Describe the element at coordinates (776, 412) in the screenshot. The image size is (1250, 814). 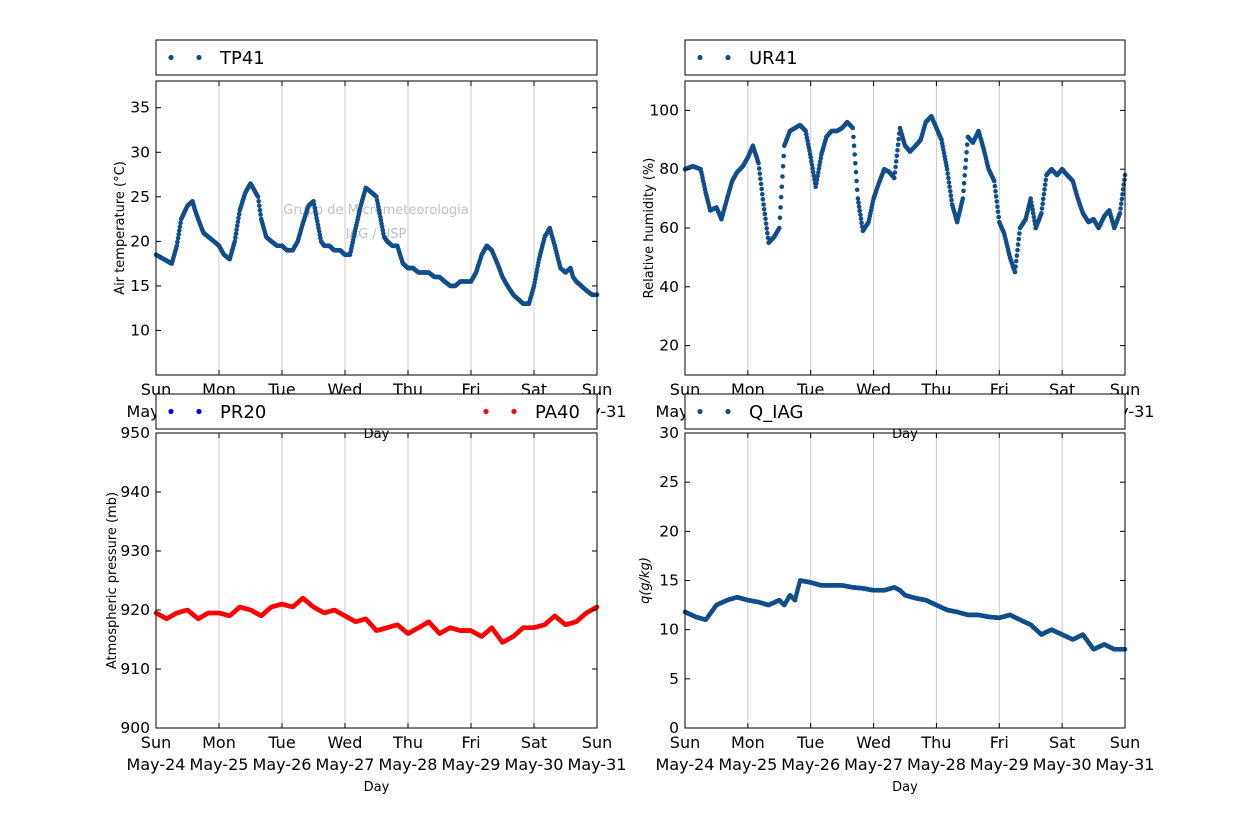
I see `legend-label-Q_IAG: Q_IAG` at that location.